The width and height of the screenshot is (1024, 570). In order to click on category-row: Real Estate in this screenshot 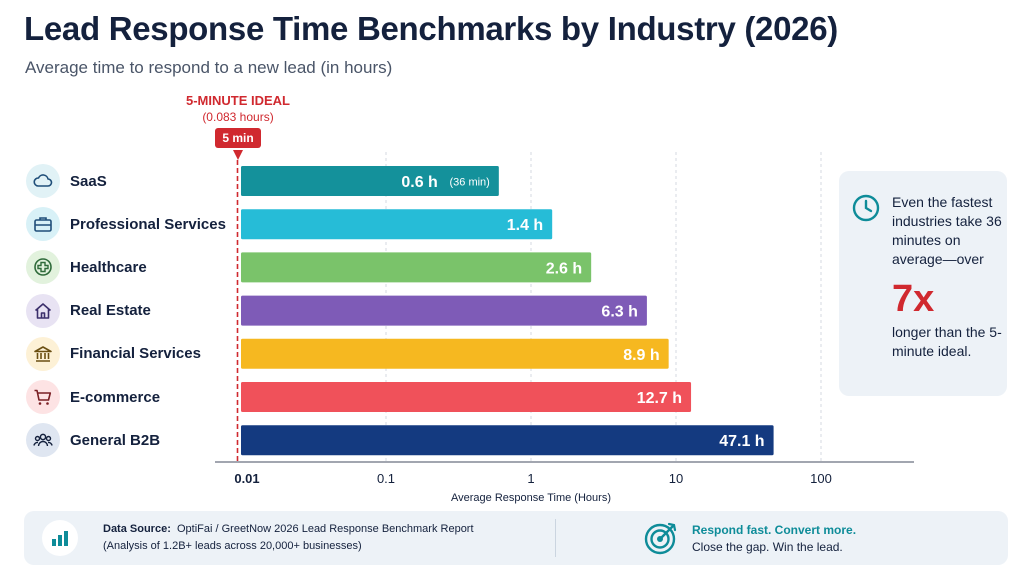, I will do `click(88, 310)`.